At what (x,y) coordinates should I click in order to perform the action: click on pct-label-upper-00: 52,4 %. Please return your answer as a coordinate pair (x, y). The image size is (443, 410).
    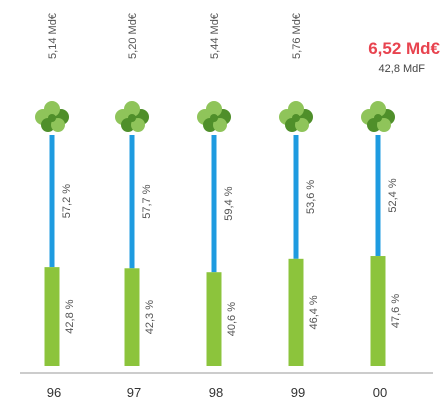
    Looking at the image, I should click on (393, 195).